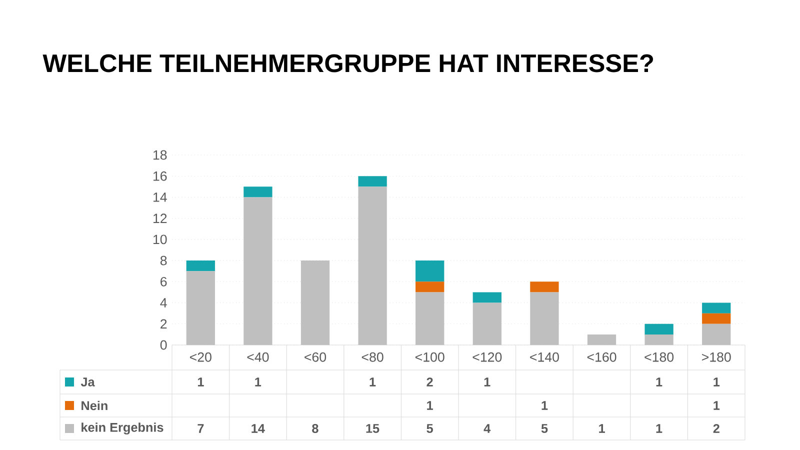  What do you see at coordinates (160, 176) in the screenshot?
I see `y-tick-label: 16` at bounding box center [160, 176].